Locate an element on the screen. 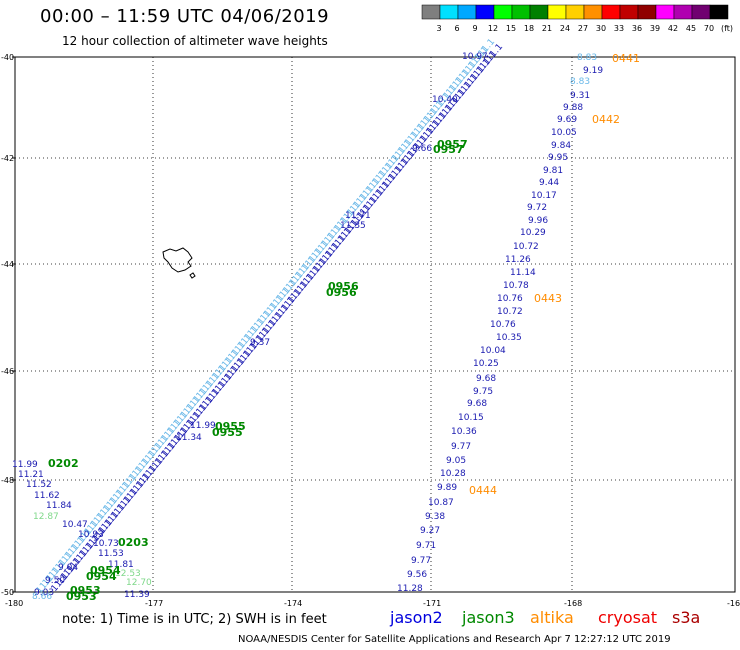 The height and width of the screenshot is (650, 740). colorbar-label: 24 is located at coordinates (565, 28).